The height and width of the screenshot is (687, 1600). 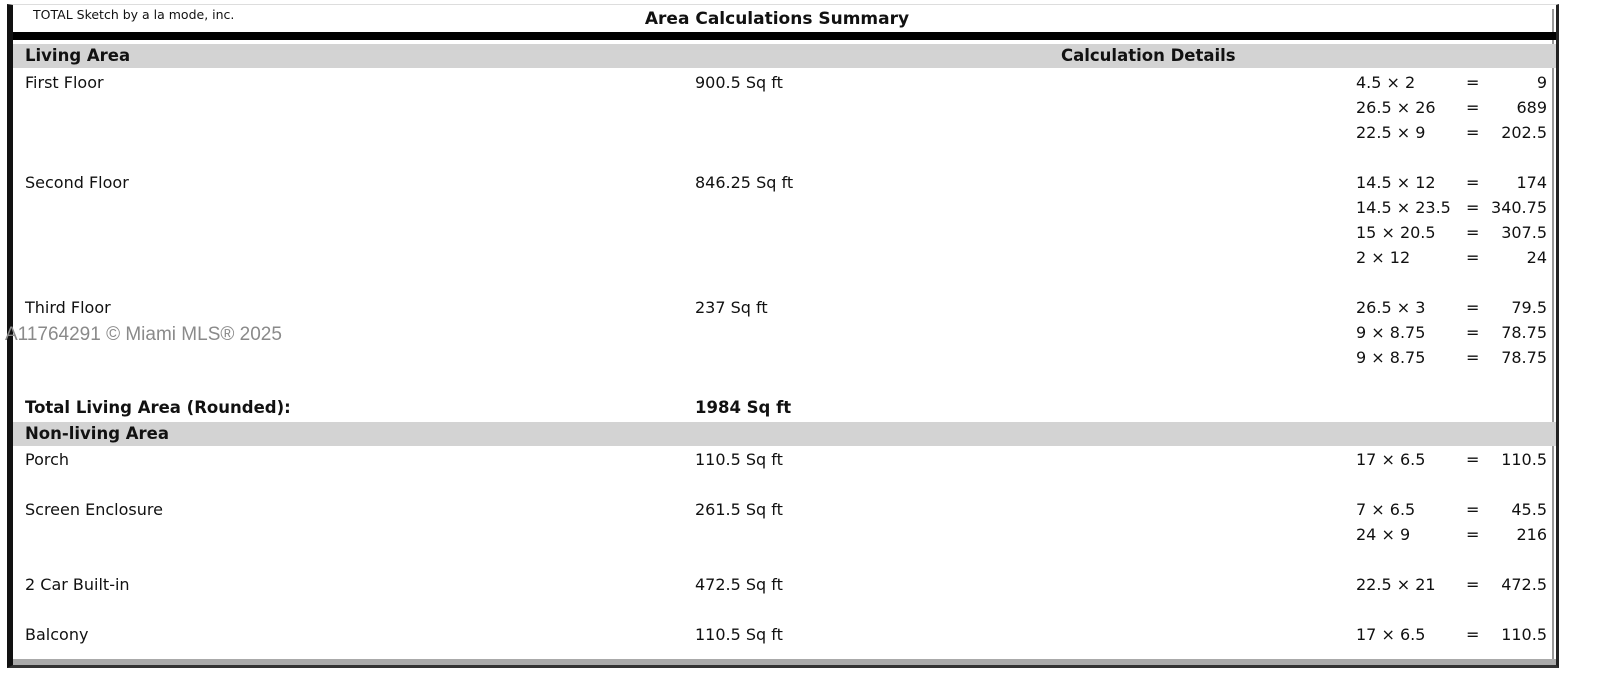 I want to click on area-item: Balcony 110.5 Sq ft 17 × 6.5 = 110.5, so click(x=784, y=634).